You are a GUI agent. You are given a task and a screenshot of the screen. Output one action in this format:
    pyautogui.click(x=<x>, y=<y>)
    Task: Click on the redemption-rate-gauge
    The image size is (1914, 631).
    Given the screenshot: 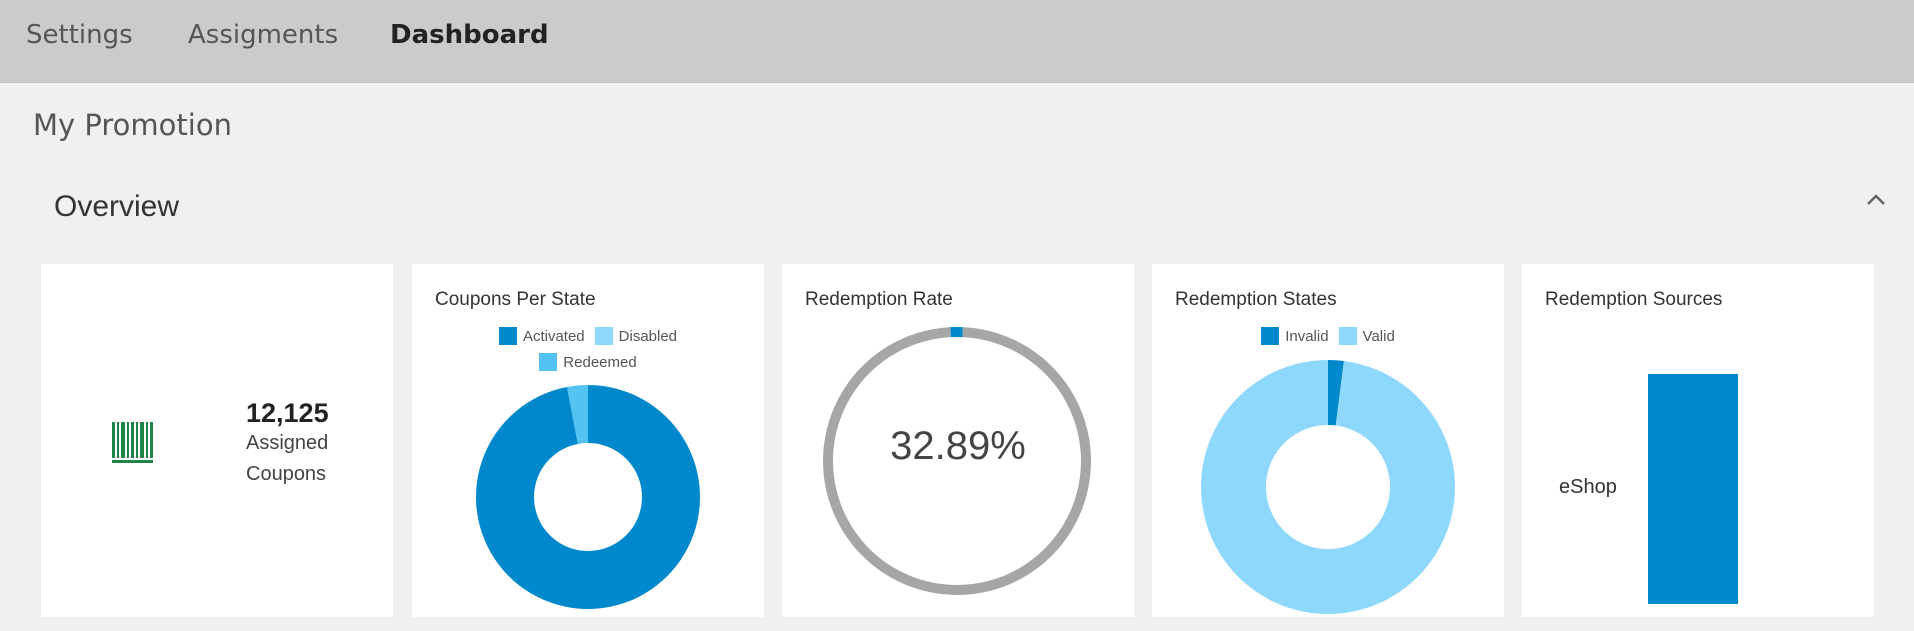 What is the action you would take?
    pyautogui.click(x=957, y=461)
    